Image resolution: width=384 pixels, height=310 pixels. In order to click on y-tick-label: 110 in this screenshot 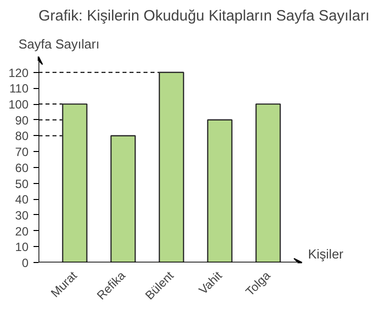, I will do `click(19, 89)`.